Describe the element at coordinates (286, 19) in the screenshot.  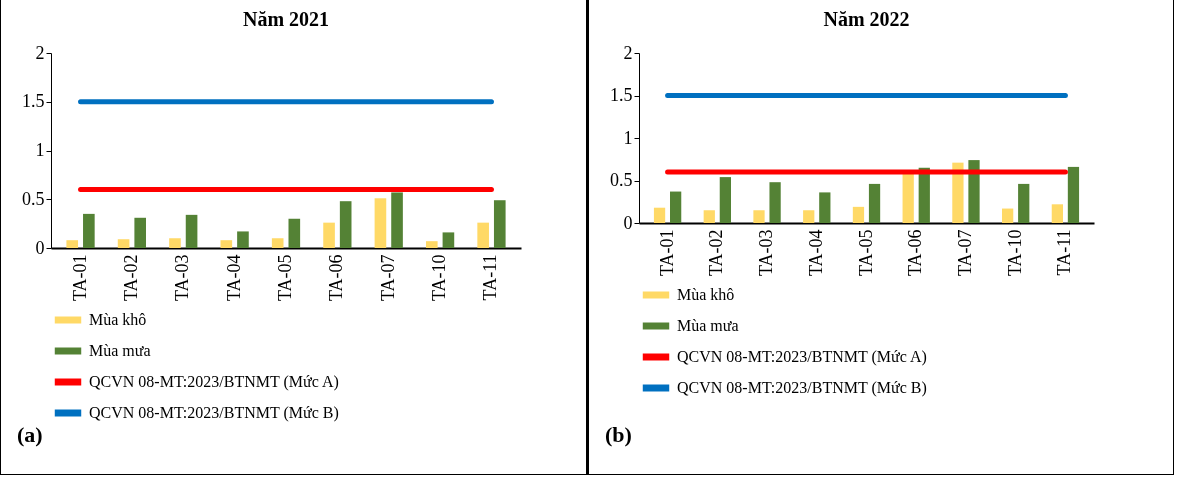
I see `chart-title: Năm 2021` at that location.